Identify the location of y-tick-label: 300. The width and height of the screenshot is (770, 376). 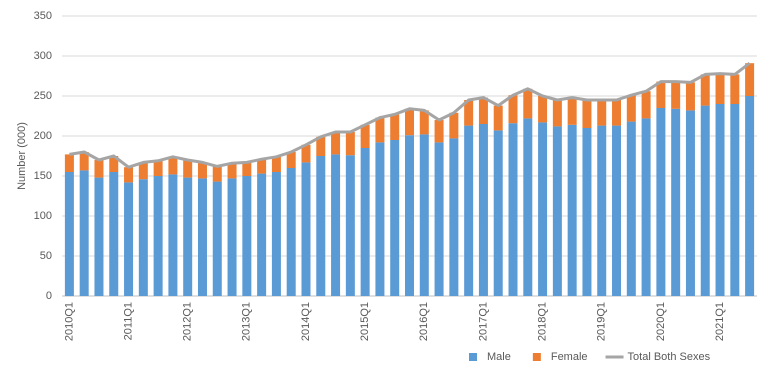
(43, 56).